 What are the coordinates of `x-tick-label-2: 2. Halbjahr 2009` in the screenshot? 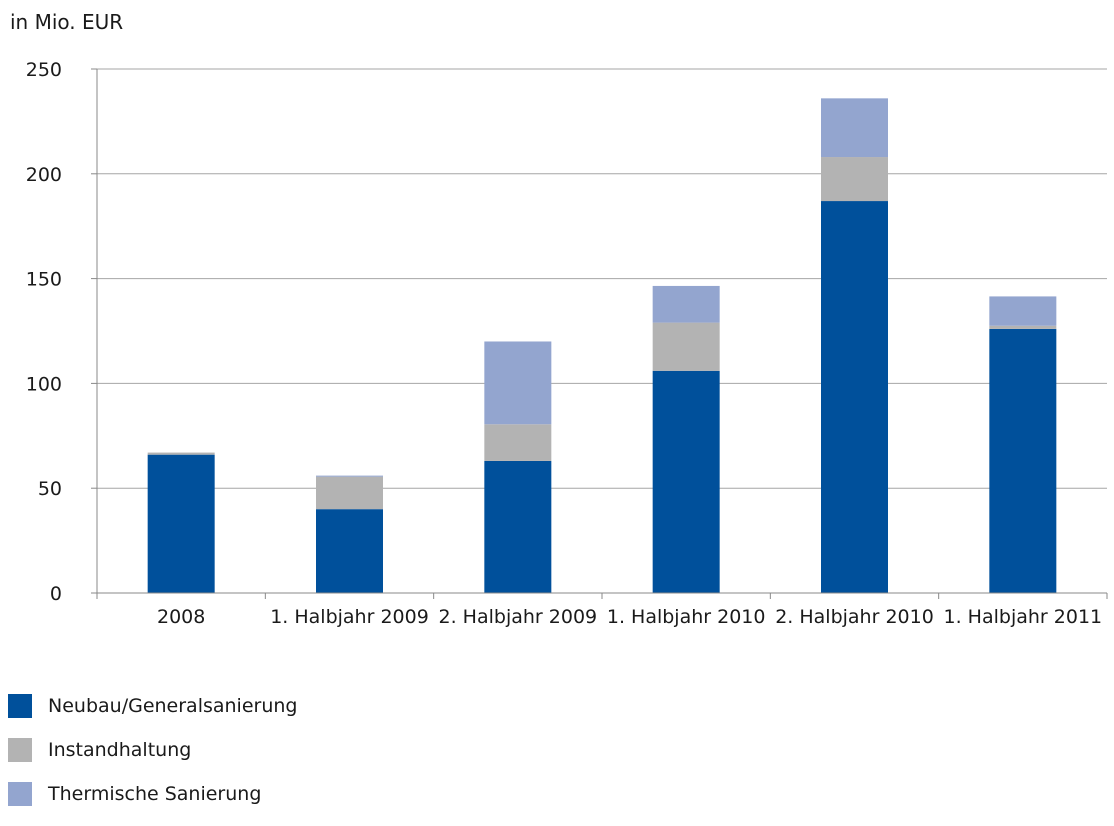 It's located at (518, 617).